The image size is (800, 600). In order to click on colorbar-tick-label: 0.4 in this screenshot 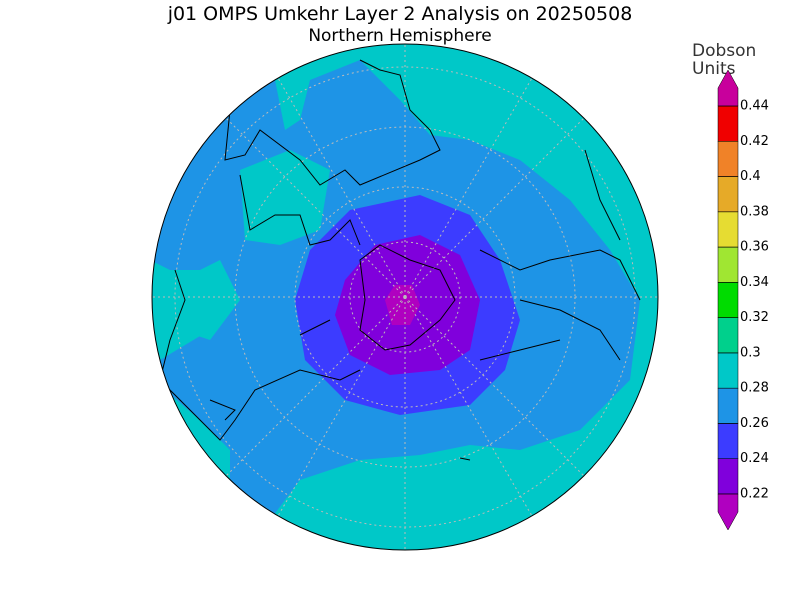, I will do `click(750, 176)`.